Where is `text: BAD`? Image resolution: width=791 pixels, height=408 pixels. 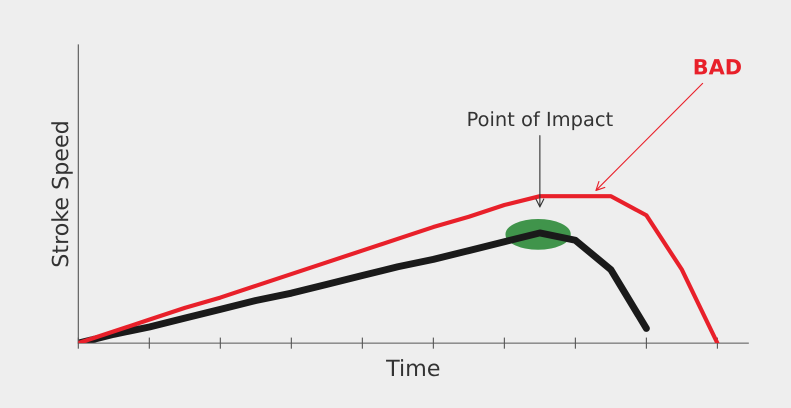 text: BAD is located at coordinates (717, 66).